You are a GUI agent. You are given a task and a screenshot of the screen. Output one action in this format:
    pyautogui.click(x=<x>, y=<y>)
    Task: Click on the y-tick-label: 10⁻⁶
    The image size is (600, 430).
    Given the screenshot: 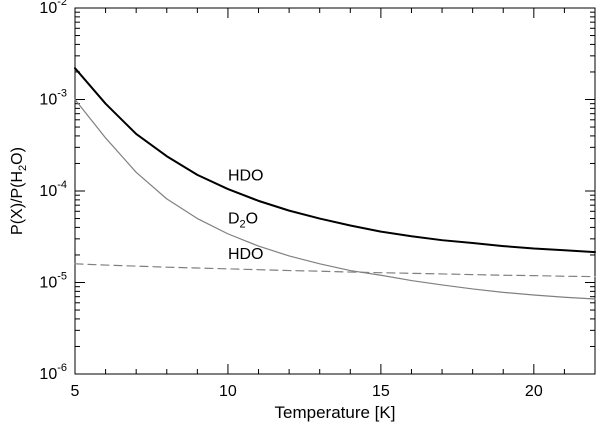 What is the action you would take?
    pyautogui.click(x=53, y=372)
    